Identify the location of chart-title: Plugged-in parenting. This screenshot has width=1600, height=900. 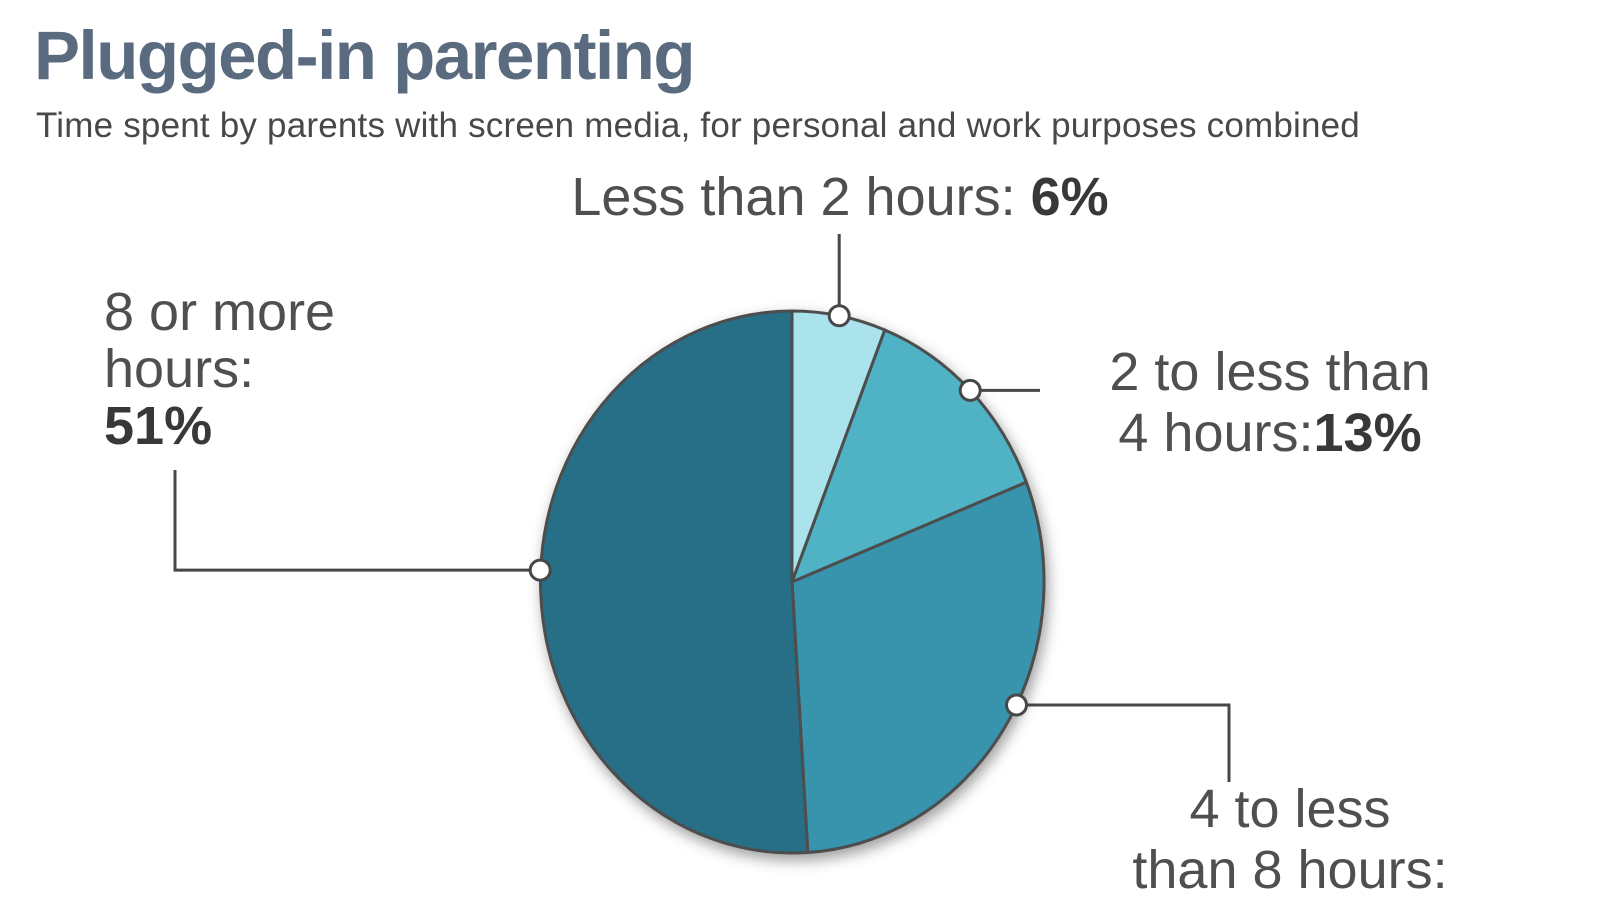
(364, 55).